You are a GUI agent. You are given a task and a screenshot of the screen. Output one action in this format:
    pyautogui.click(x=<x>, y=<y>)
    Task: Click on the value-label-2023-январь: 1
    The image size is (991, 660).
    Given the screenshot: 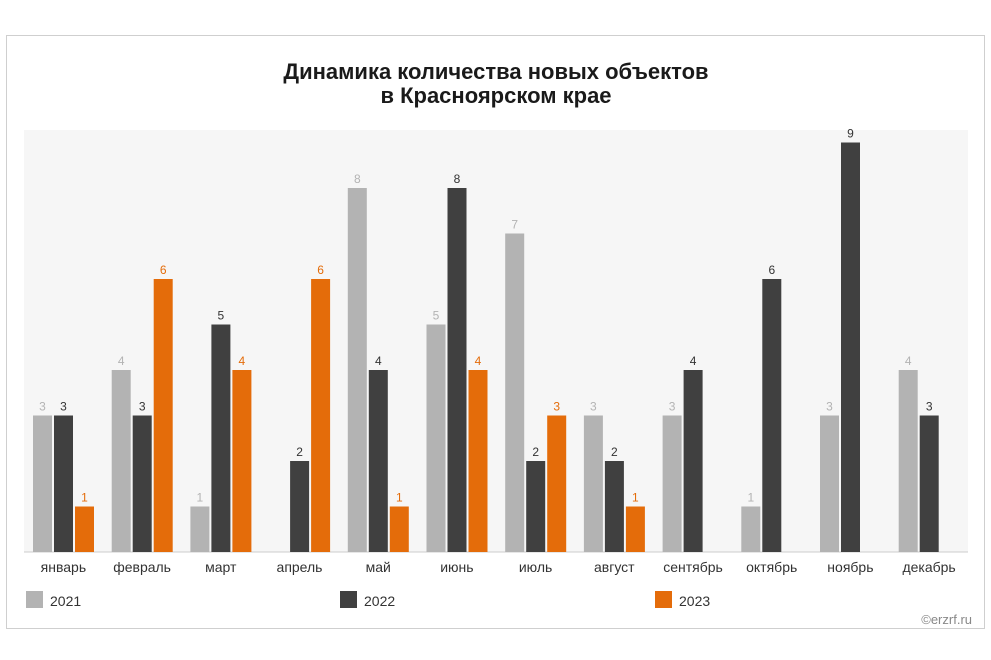 What is the action you would take?
    pyautogui.click(x=84, y=498)
    